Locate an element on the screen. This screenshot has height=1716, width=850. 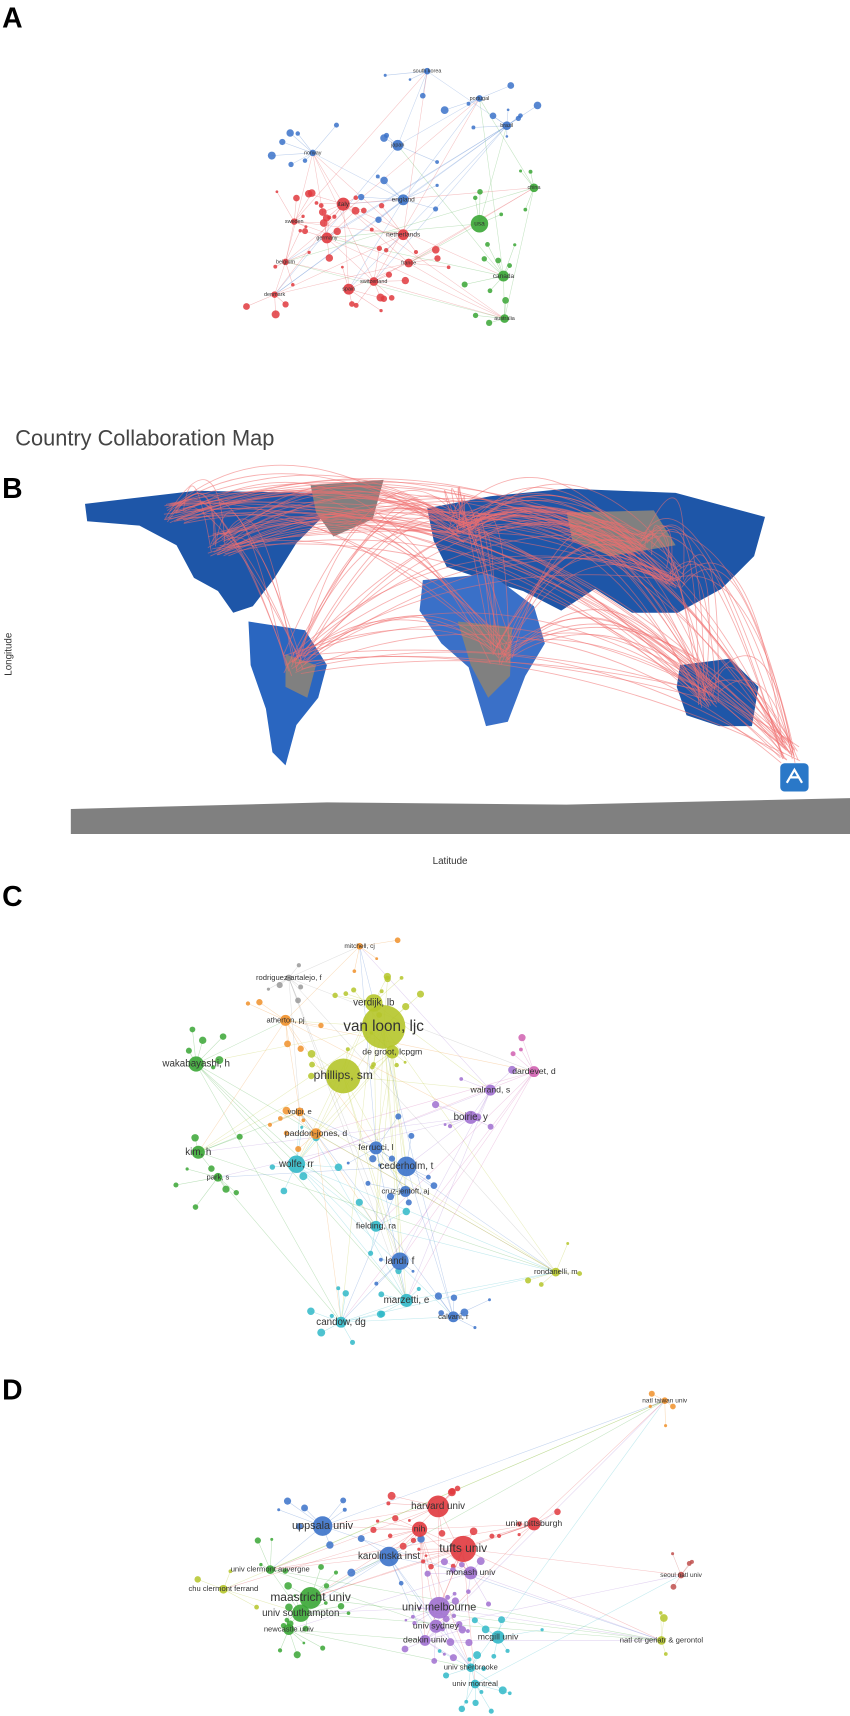
node-label: nih is located at coordinates (420, 1529).